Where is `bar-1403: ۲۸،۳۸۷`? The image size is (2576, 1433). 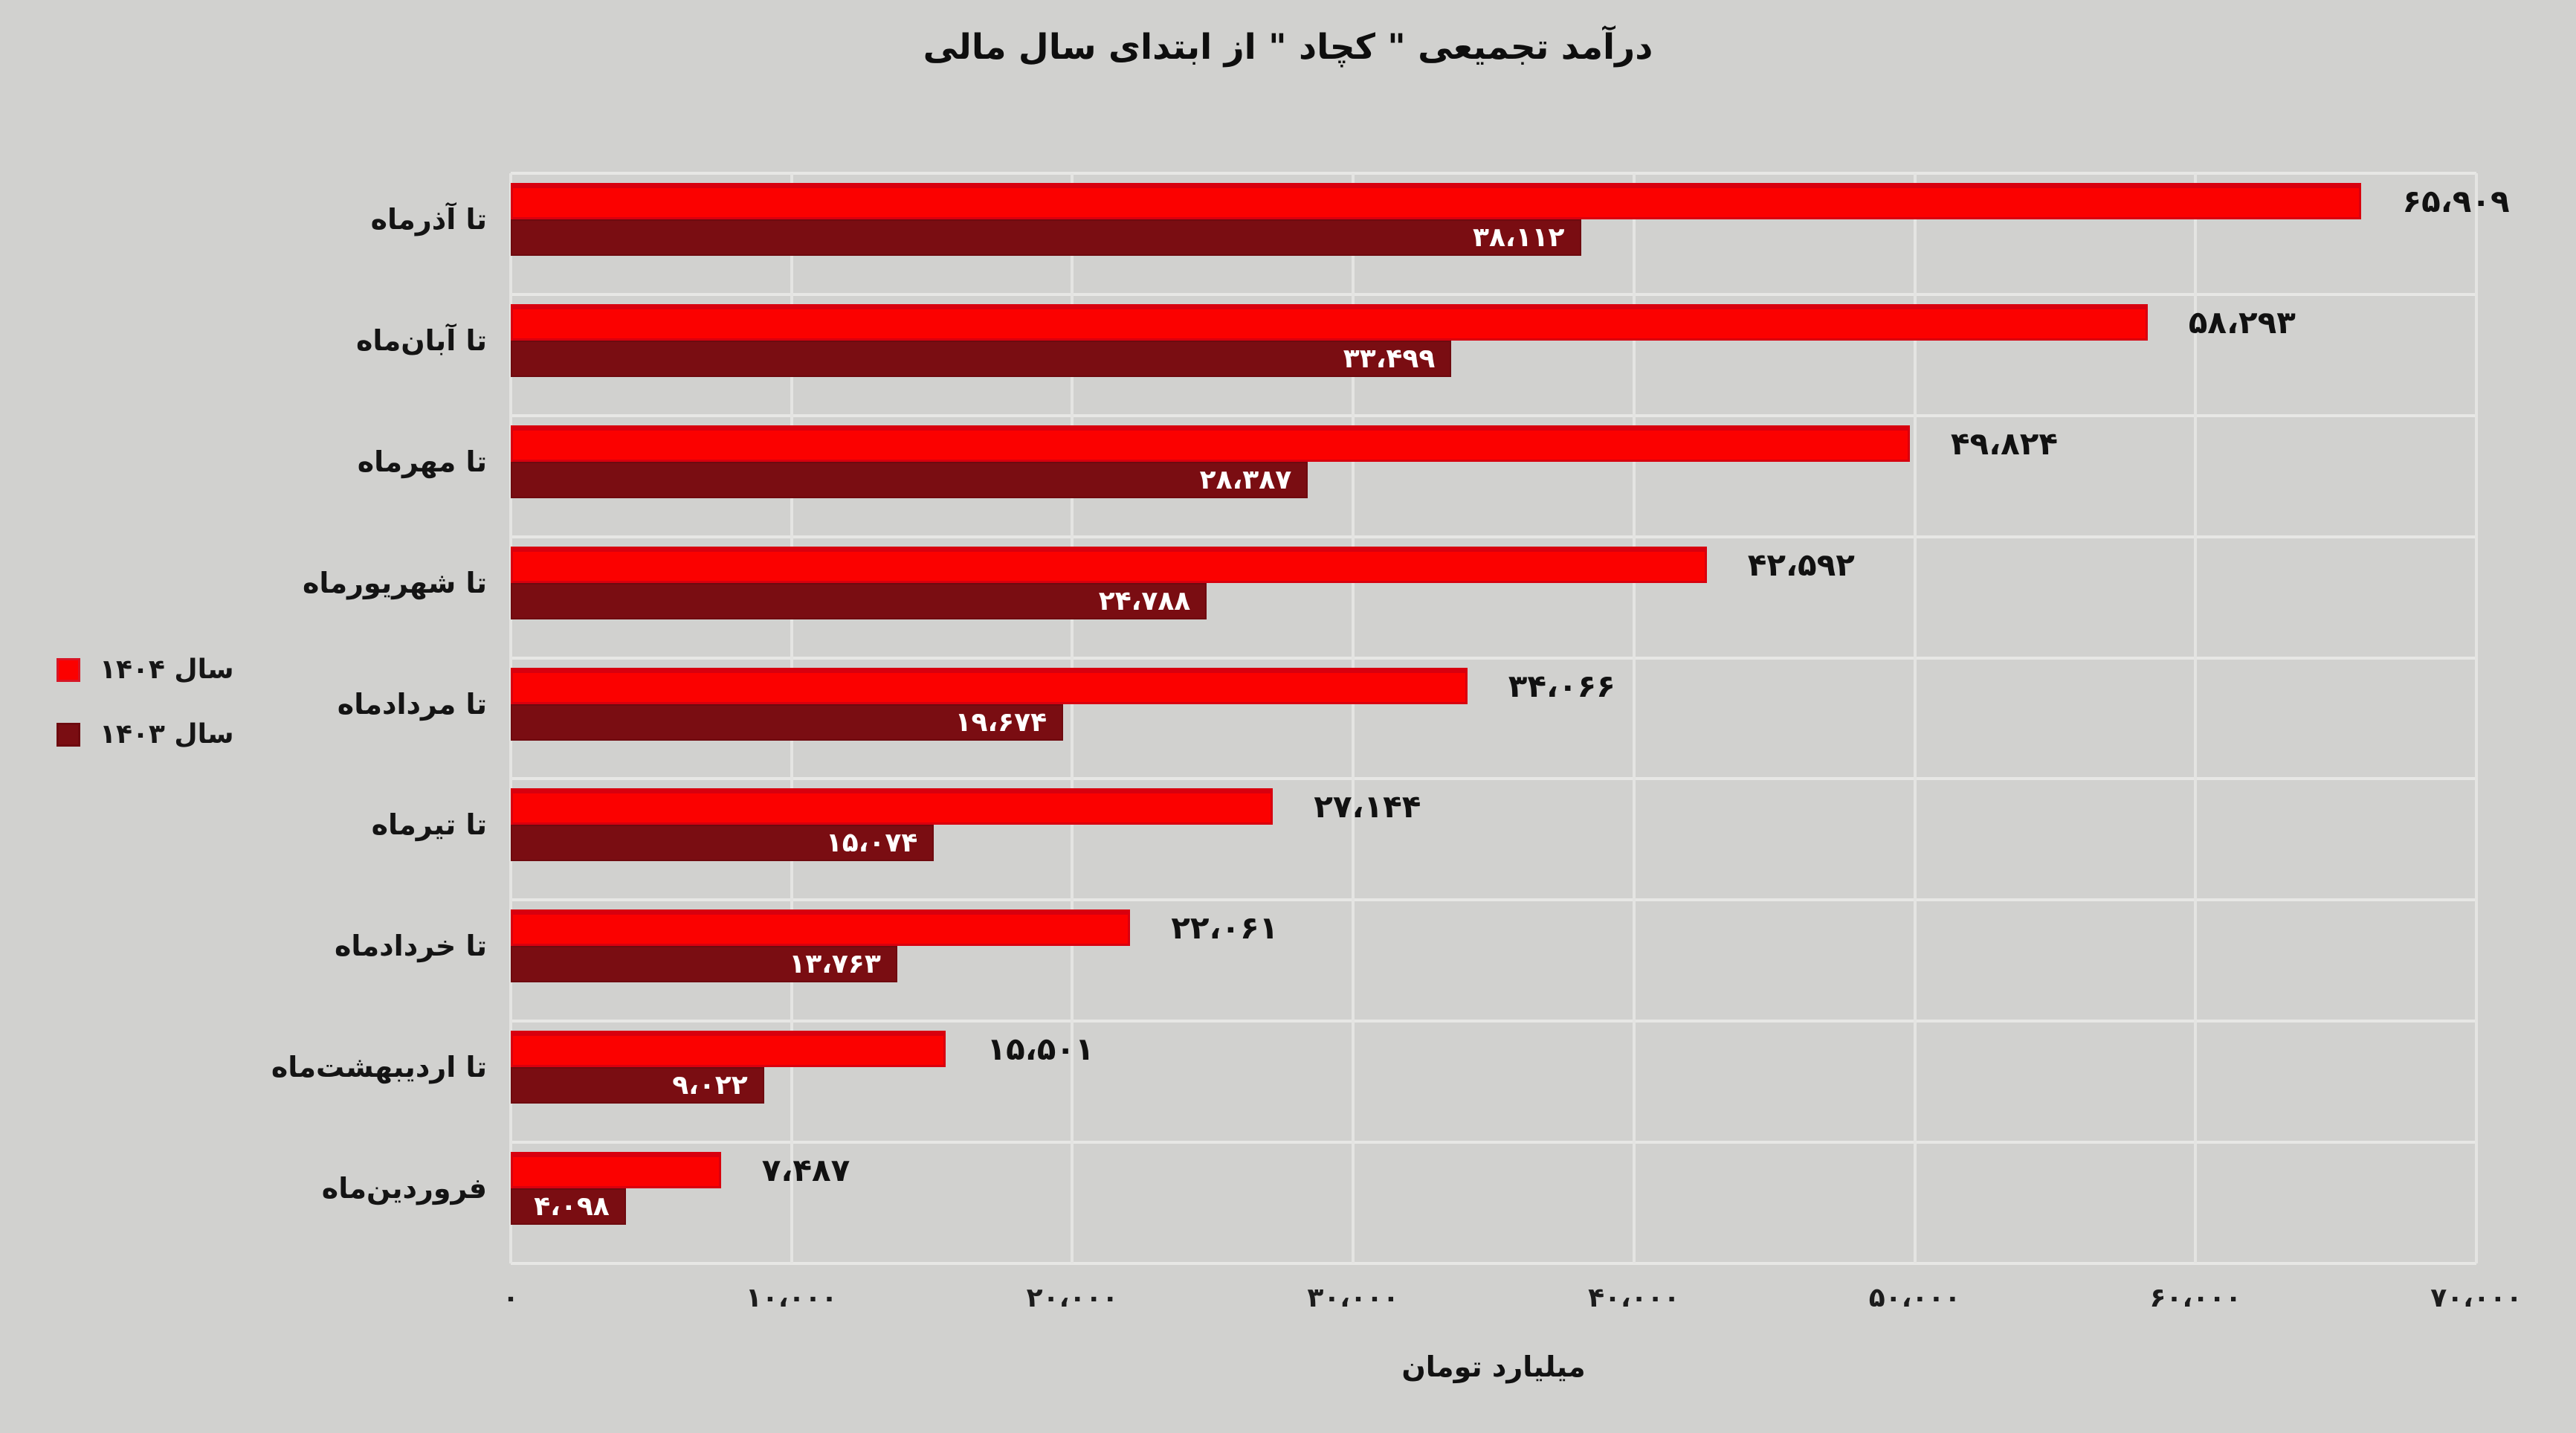
bar-1403: ۲۸،۳۸۷ is located at coordinates (909, 479).